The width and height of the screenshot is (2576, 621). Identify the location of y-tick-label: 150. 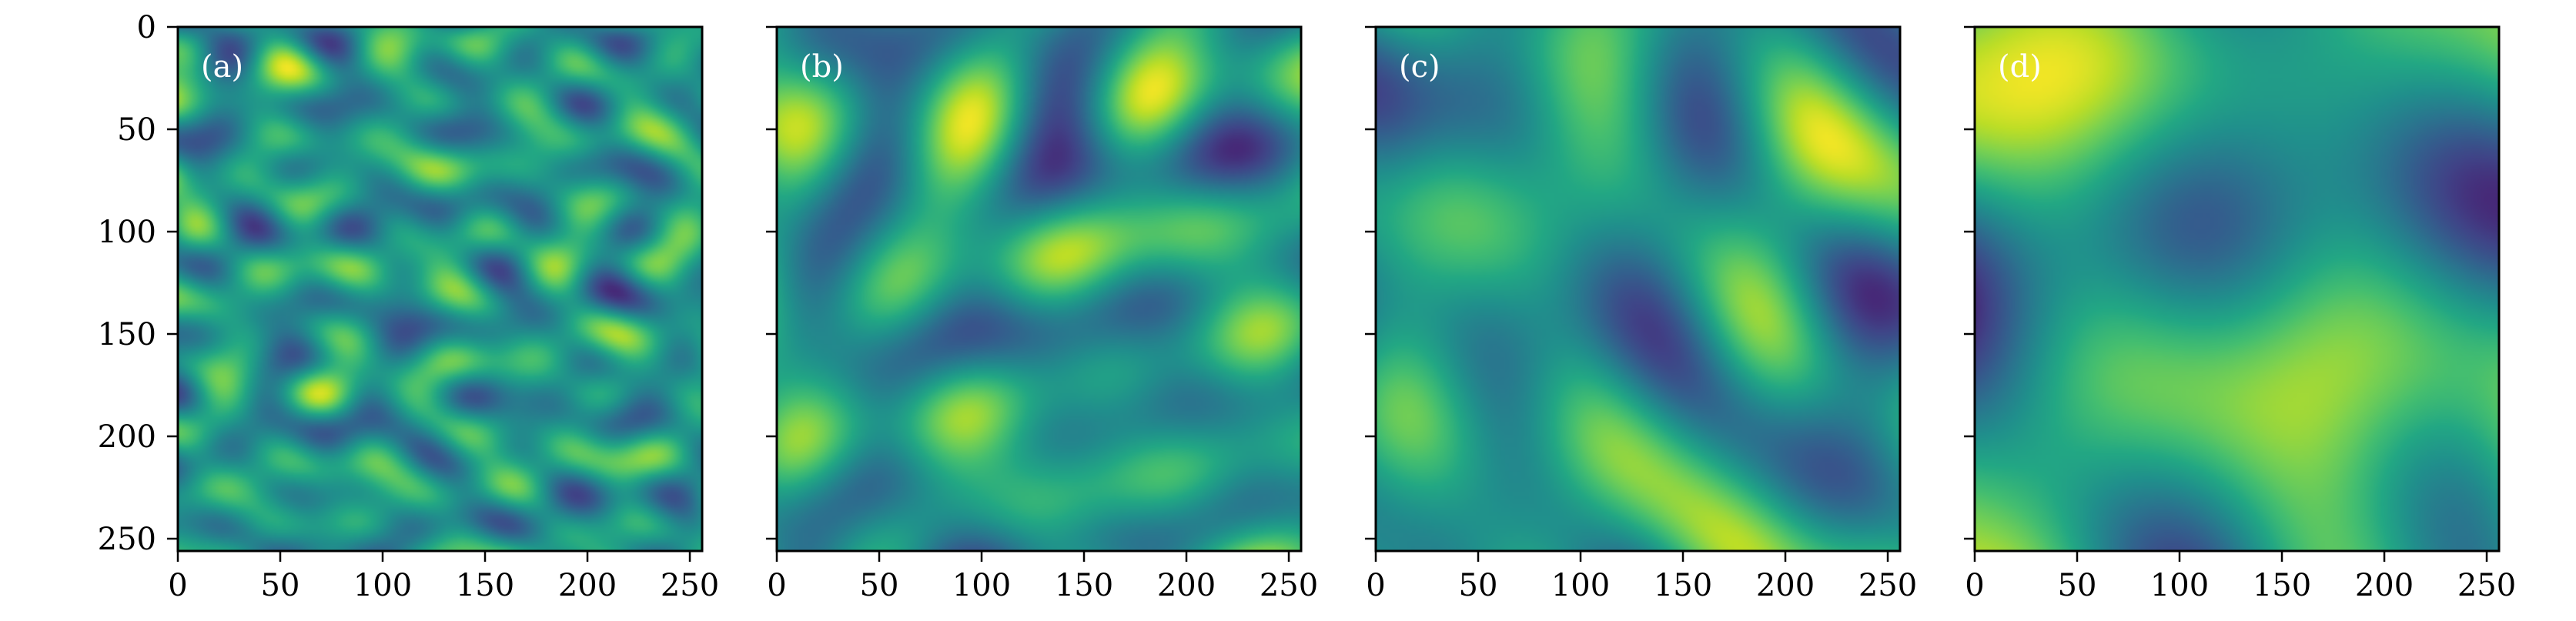
(127, 334).